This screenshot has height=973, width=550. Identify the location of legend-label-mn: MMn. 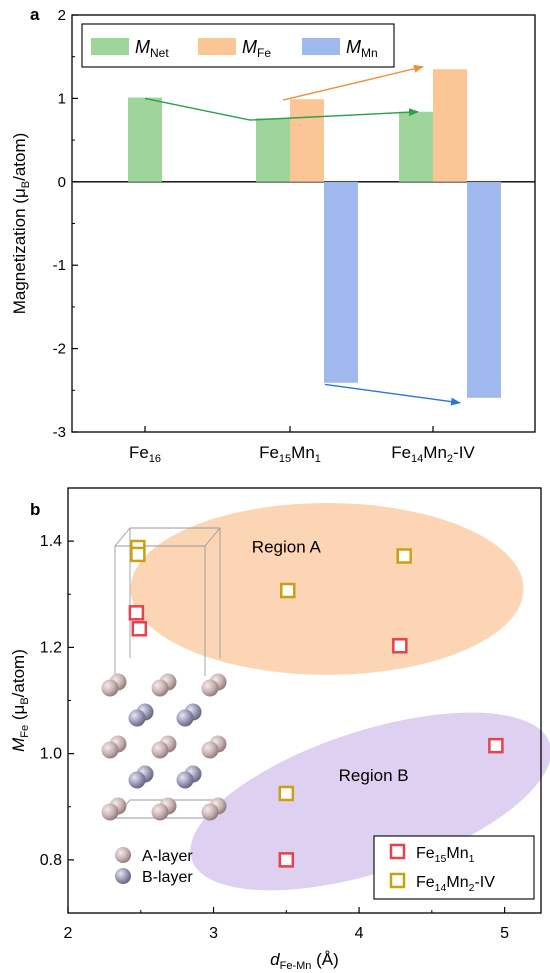
(362, 48).